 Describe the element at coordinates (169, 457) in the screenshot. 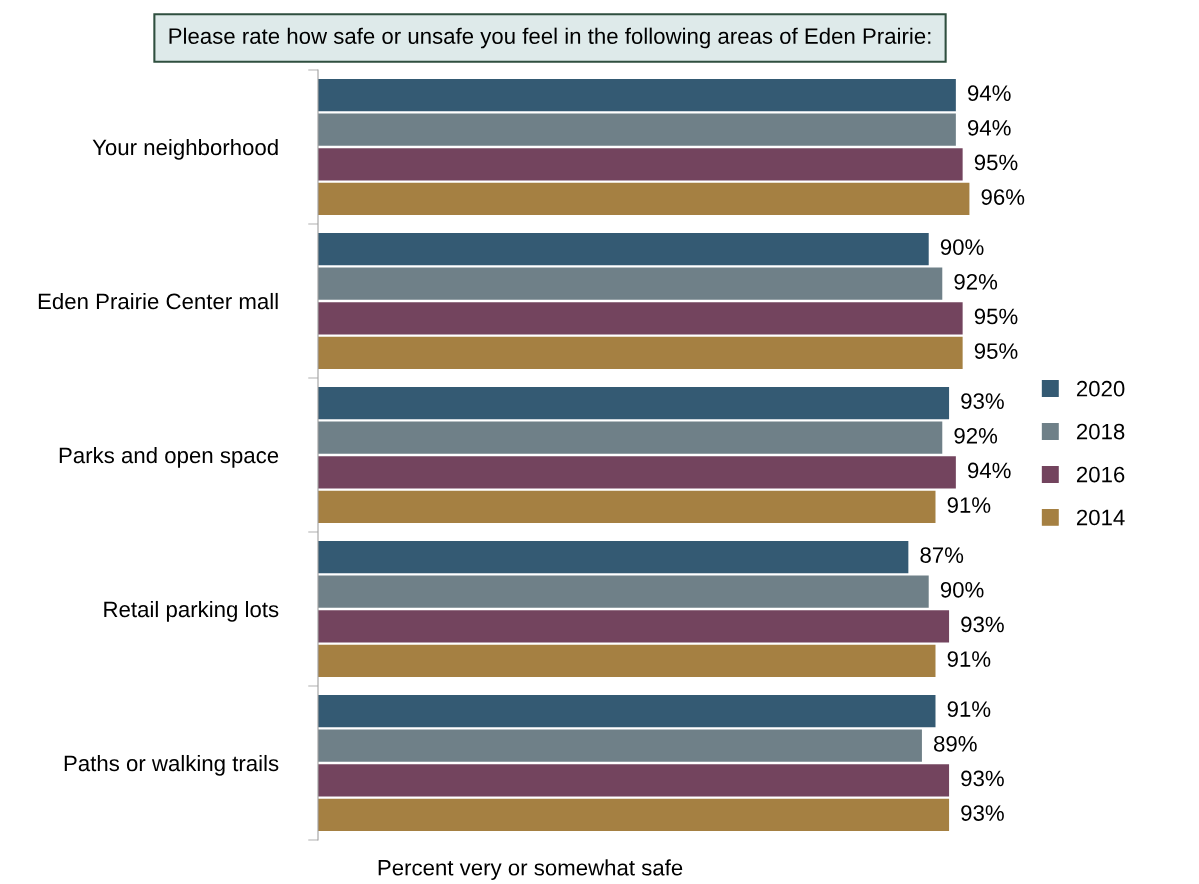

I see `y-tick-label: Parks and open space` at that location.